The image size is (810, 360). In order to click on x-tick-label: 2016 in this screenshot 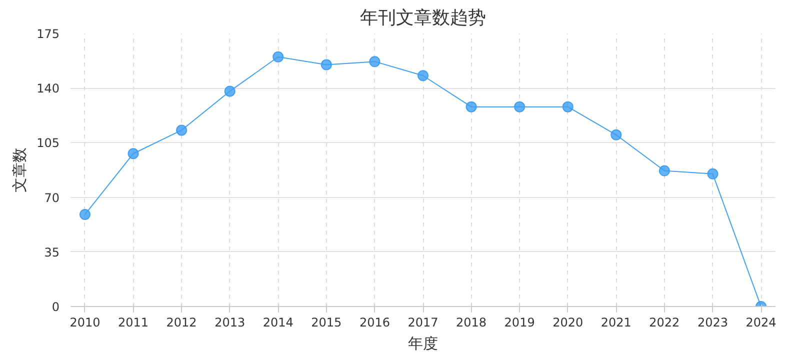, I will do `click(374, 323)`.